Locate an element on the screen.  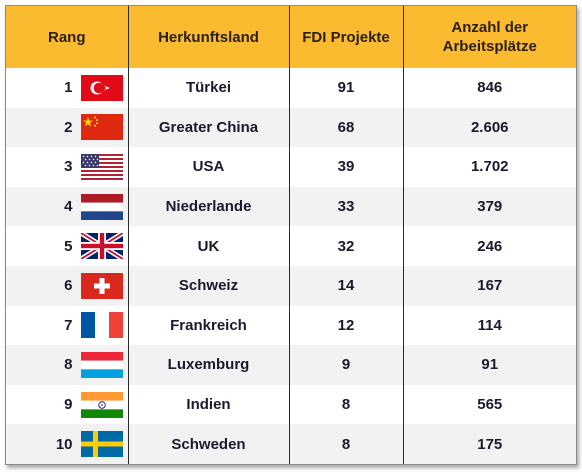
rank-number: 9 is located at coordinates (68, 405).